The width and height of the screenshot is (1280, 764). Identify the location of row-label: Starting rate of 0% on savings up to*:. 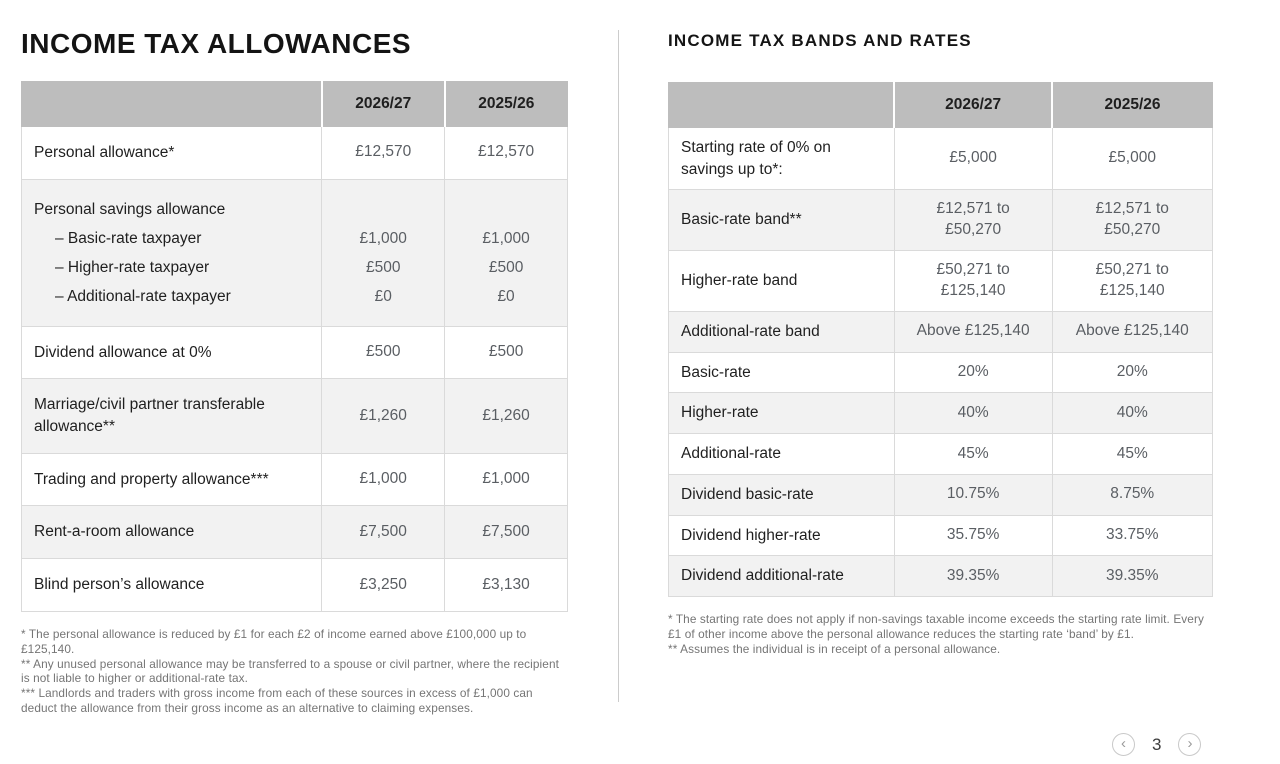
(781, 158).